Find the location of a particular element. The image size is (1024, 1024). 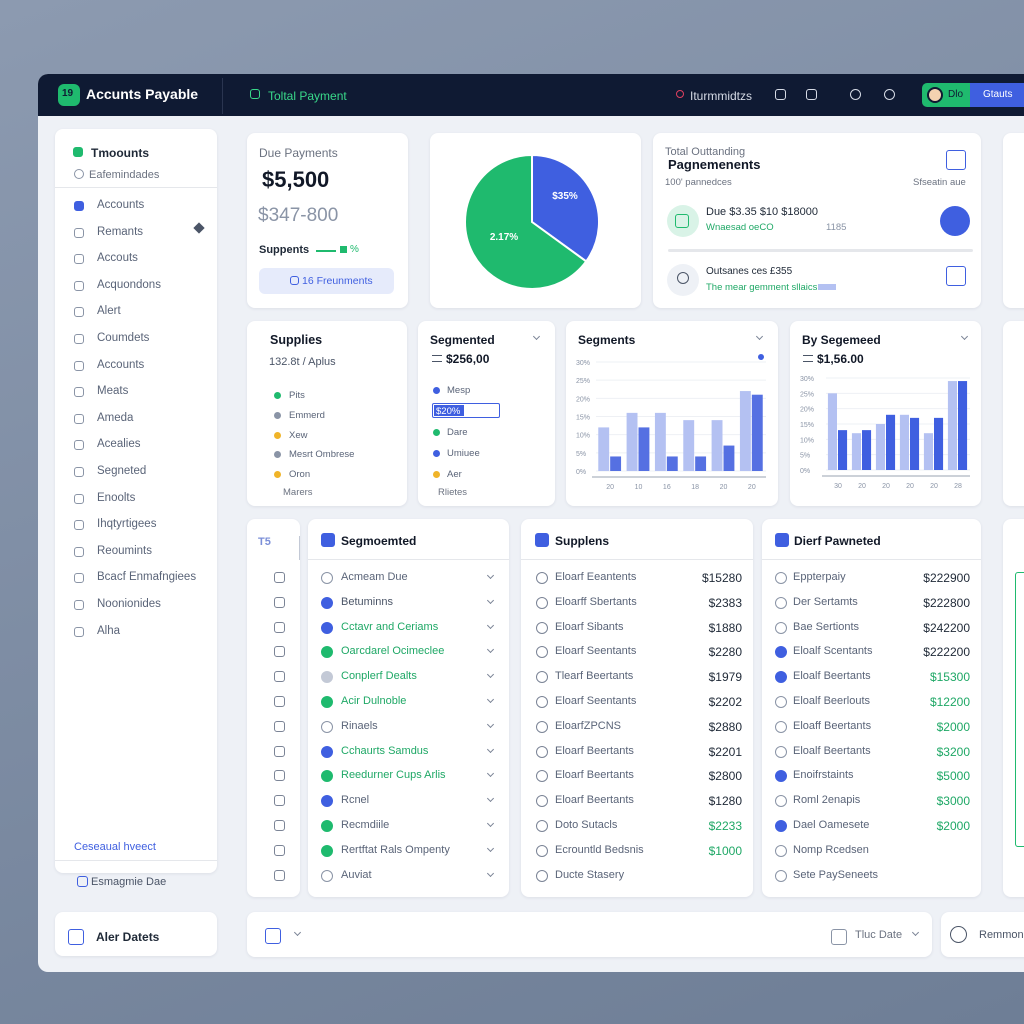

nav-item: Acealies is located at coordinates (119, 444).